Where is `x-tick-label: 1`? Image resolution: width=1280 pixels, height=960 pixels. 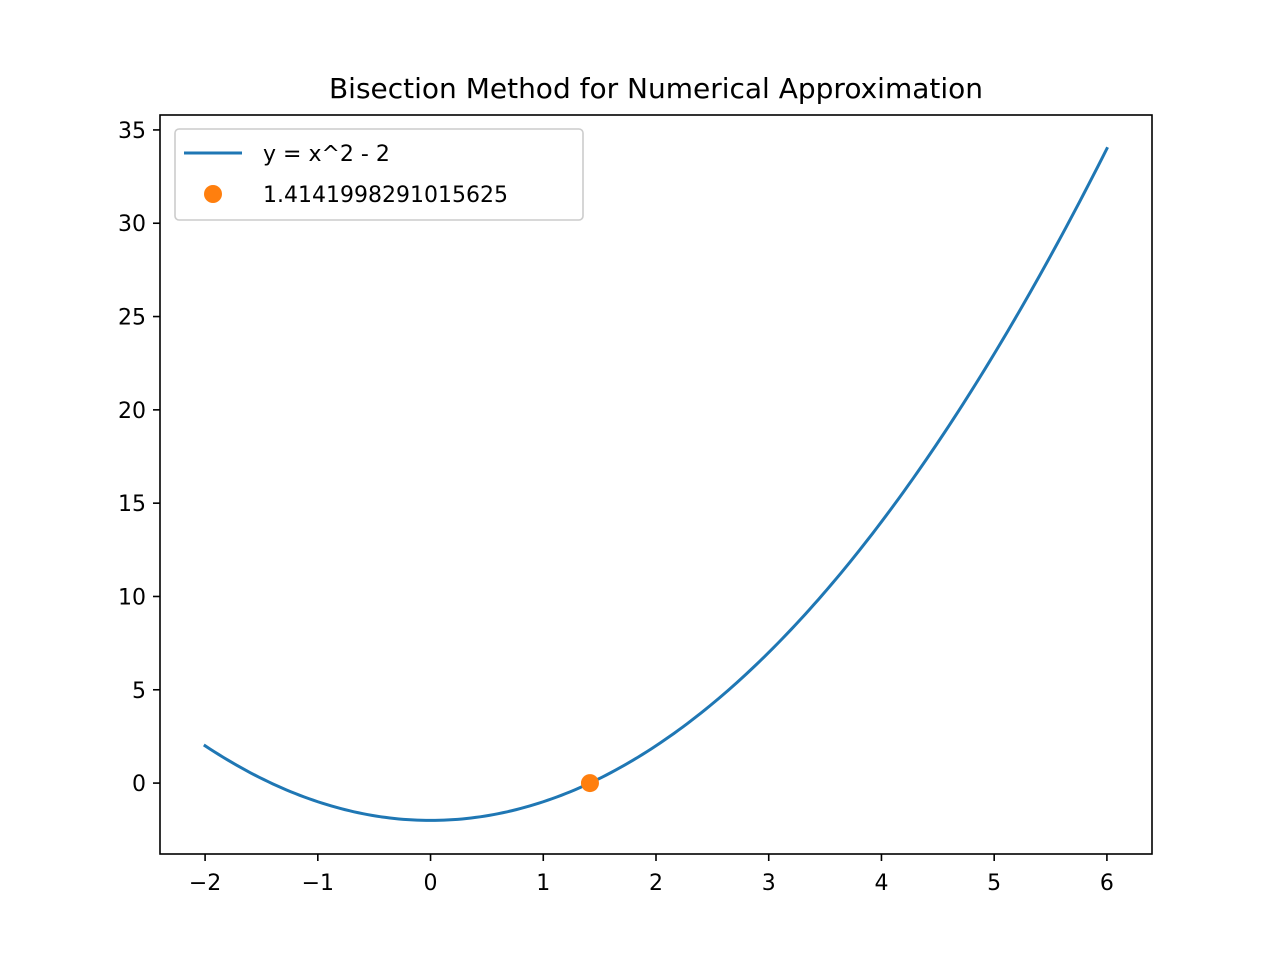
x-tick-label: 1 is located at coordinates (543, 883).